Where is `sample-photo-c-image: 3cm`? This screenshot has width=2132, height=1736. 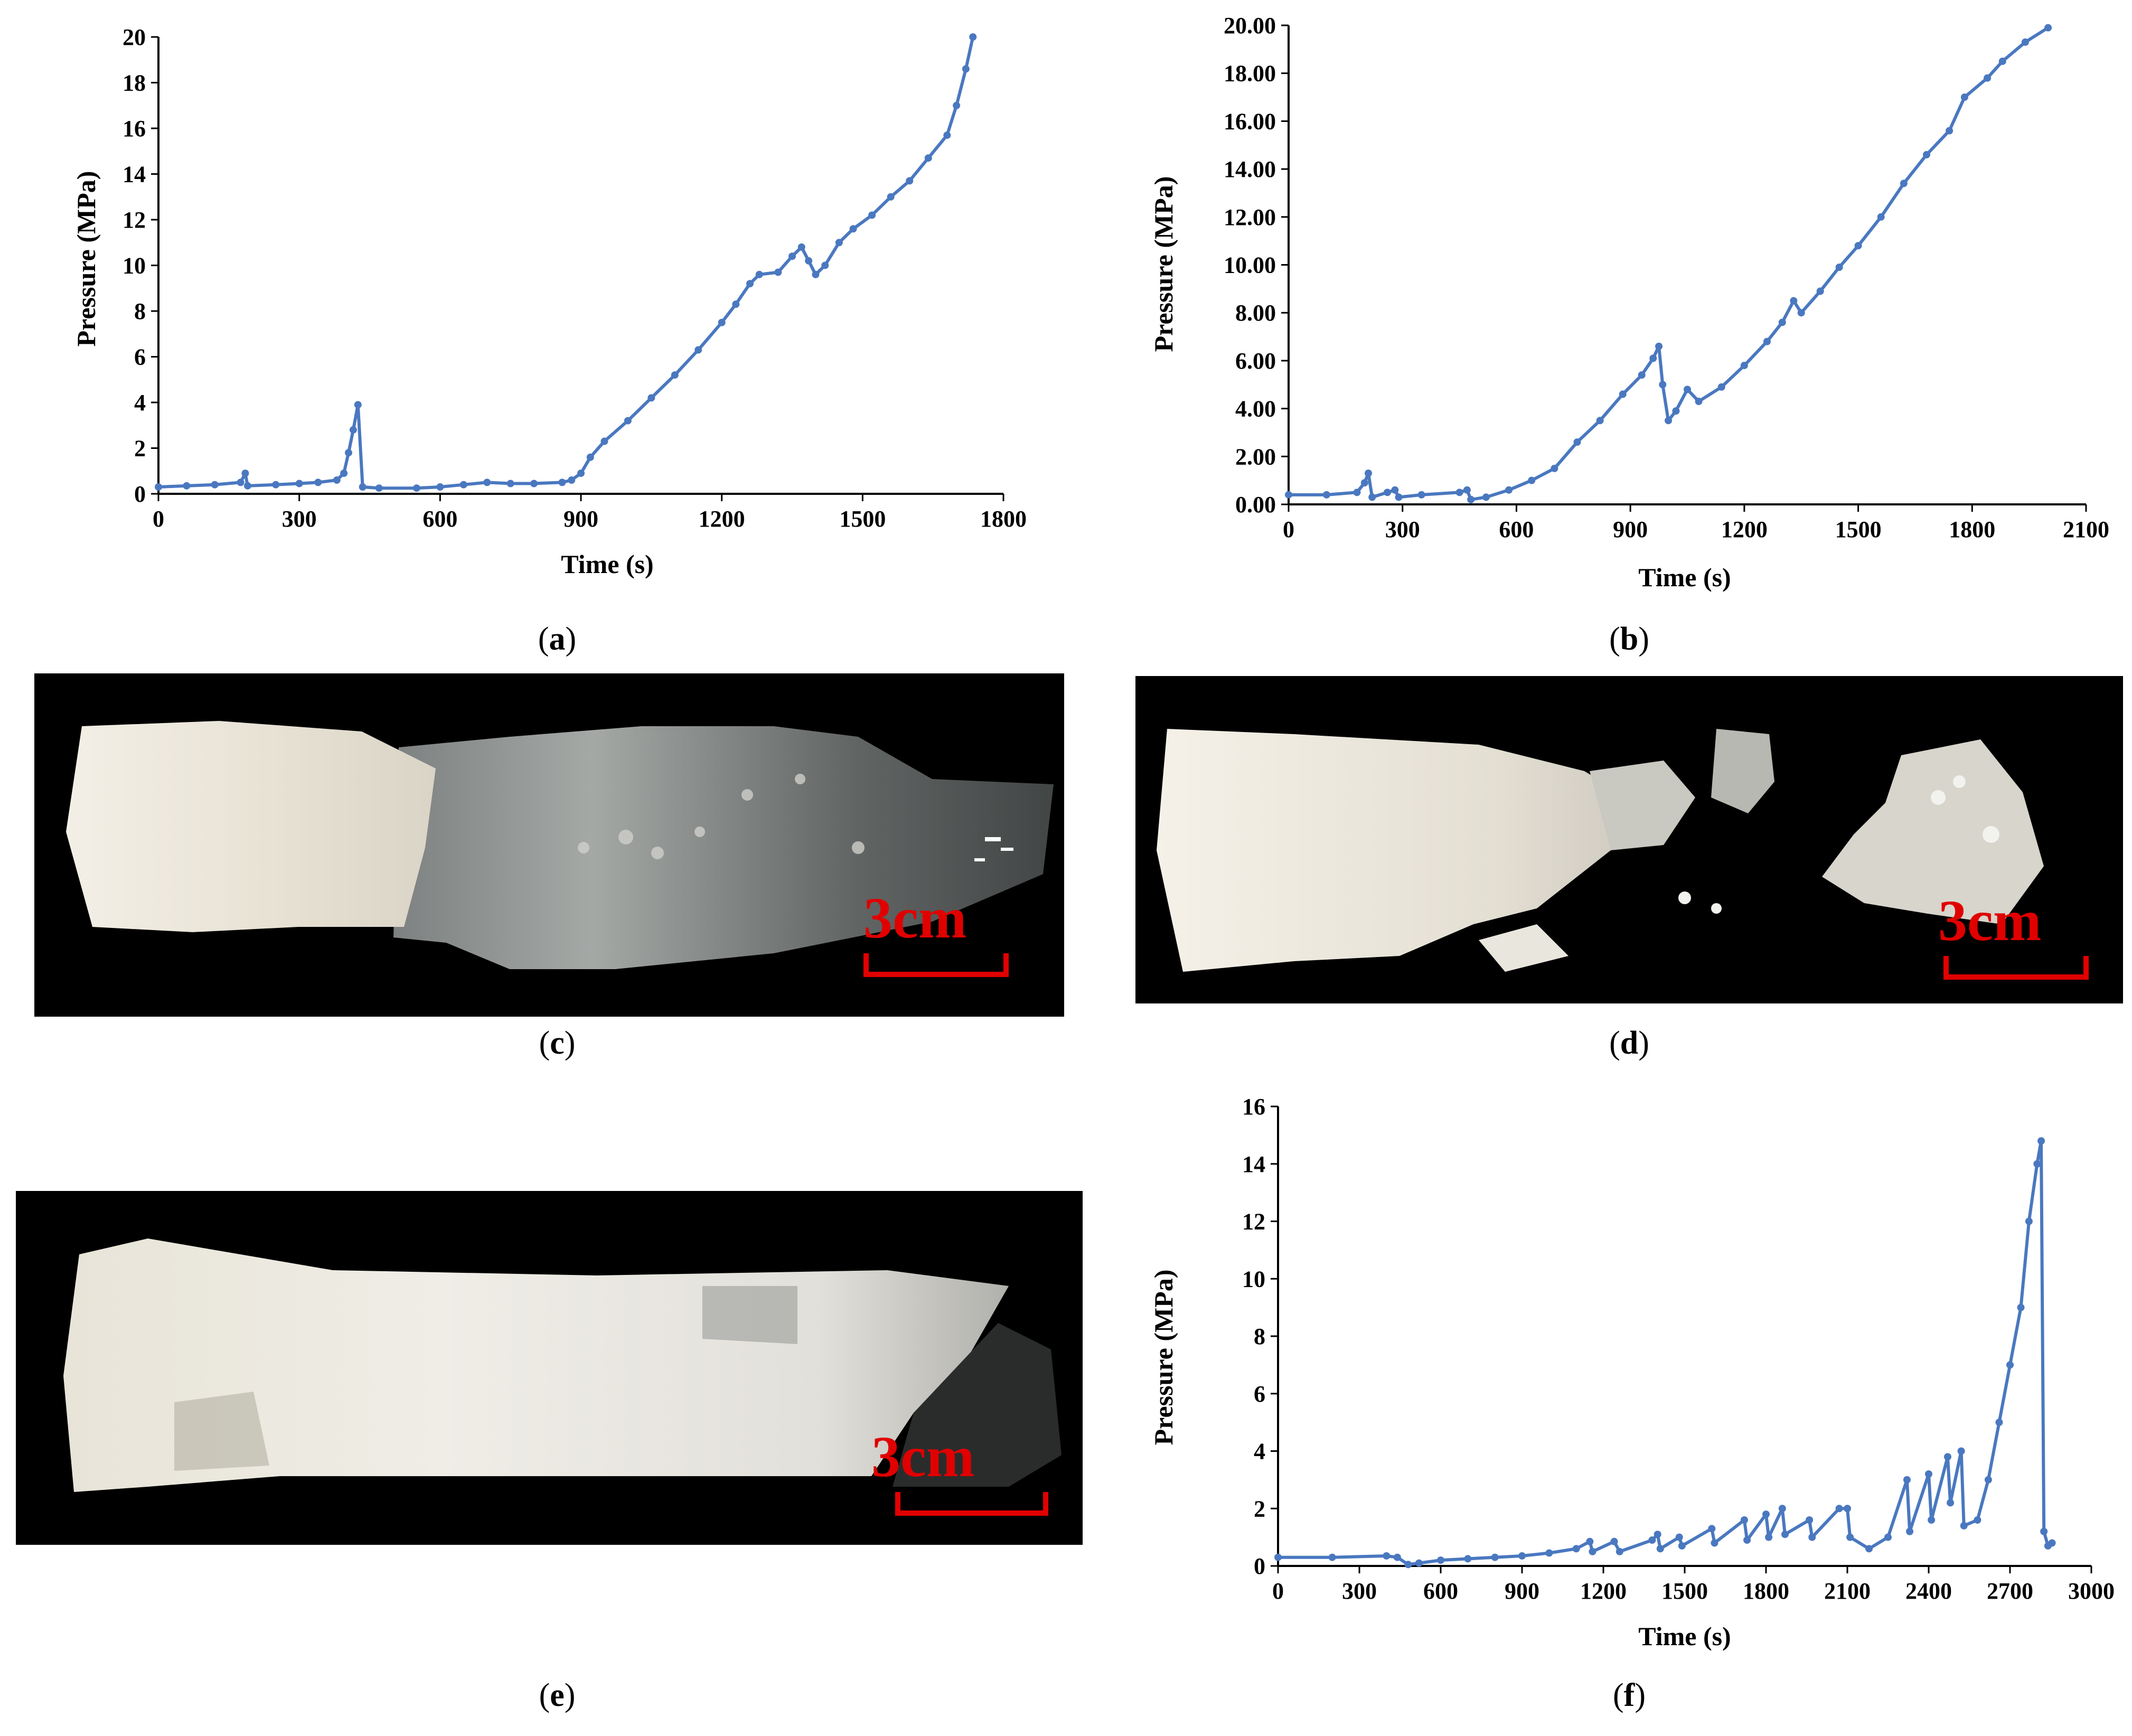
sample-photo-c-image: 3cm is located at coordinates (560, 849).